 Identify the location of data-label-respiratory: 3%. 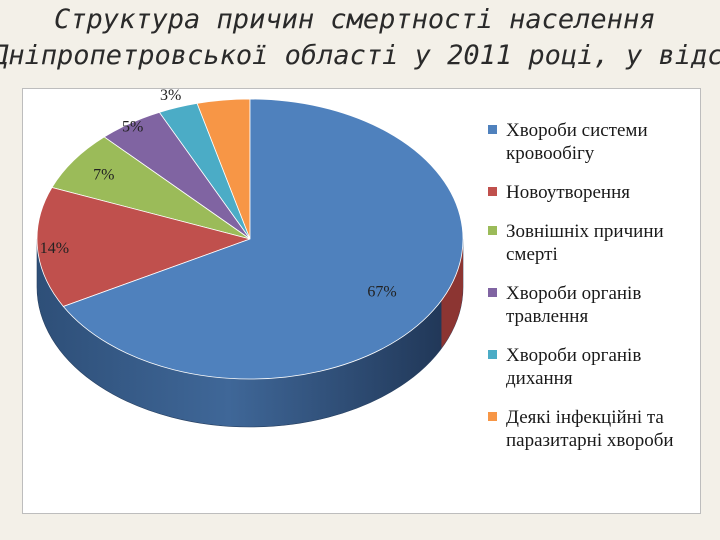
(170, 96).